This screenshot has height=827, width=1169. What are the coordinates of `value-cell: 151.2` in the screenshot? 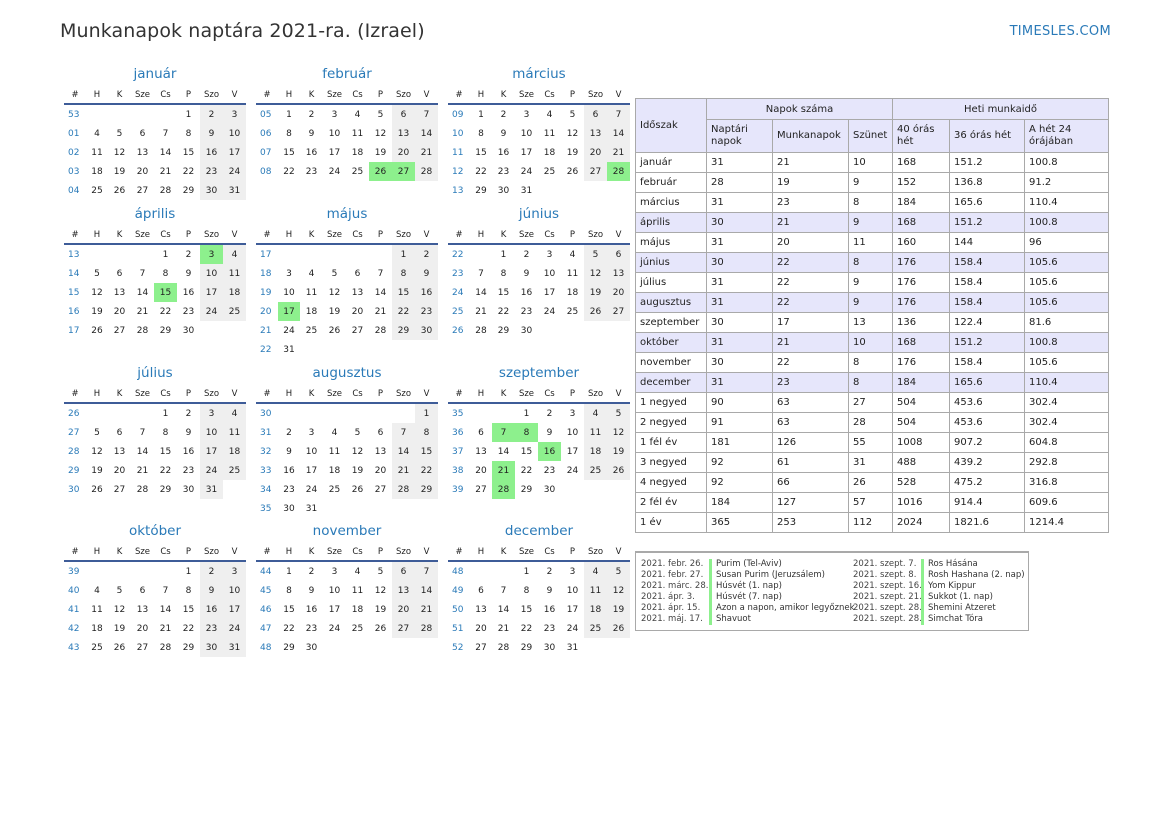 It's located at (987, 342).